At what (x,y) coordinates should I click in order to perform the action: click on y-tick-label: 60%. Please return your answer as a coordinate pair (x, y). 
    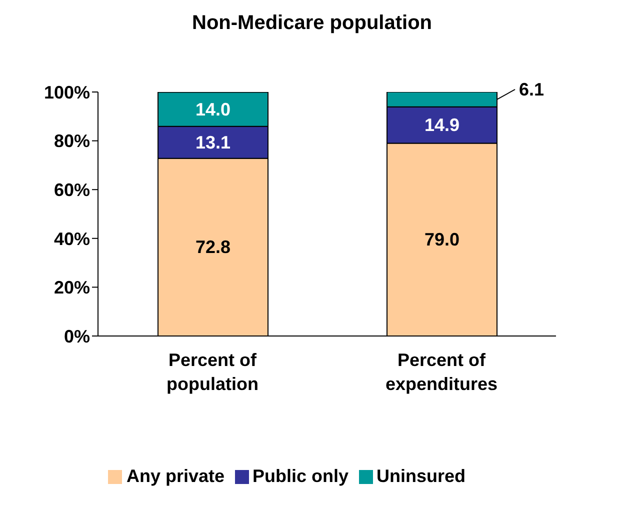
    Looking at the image, I should click on (72, 190).